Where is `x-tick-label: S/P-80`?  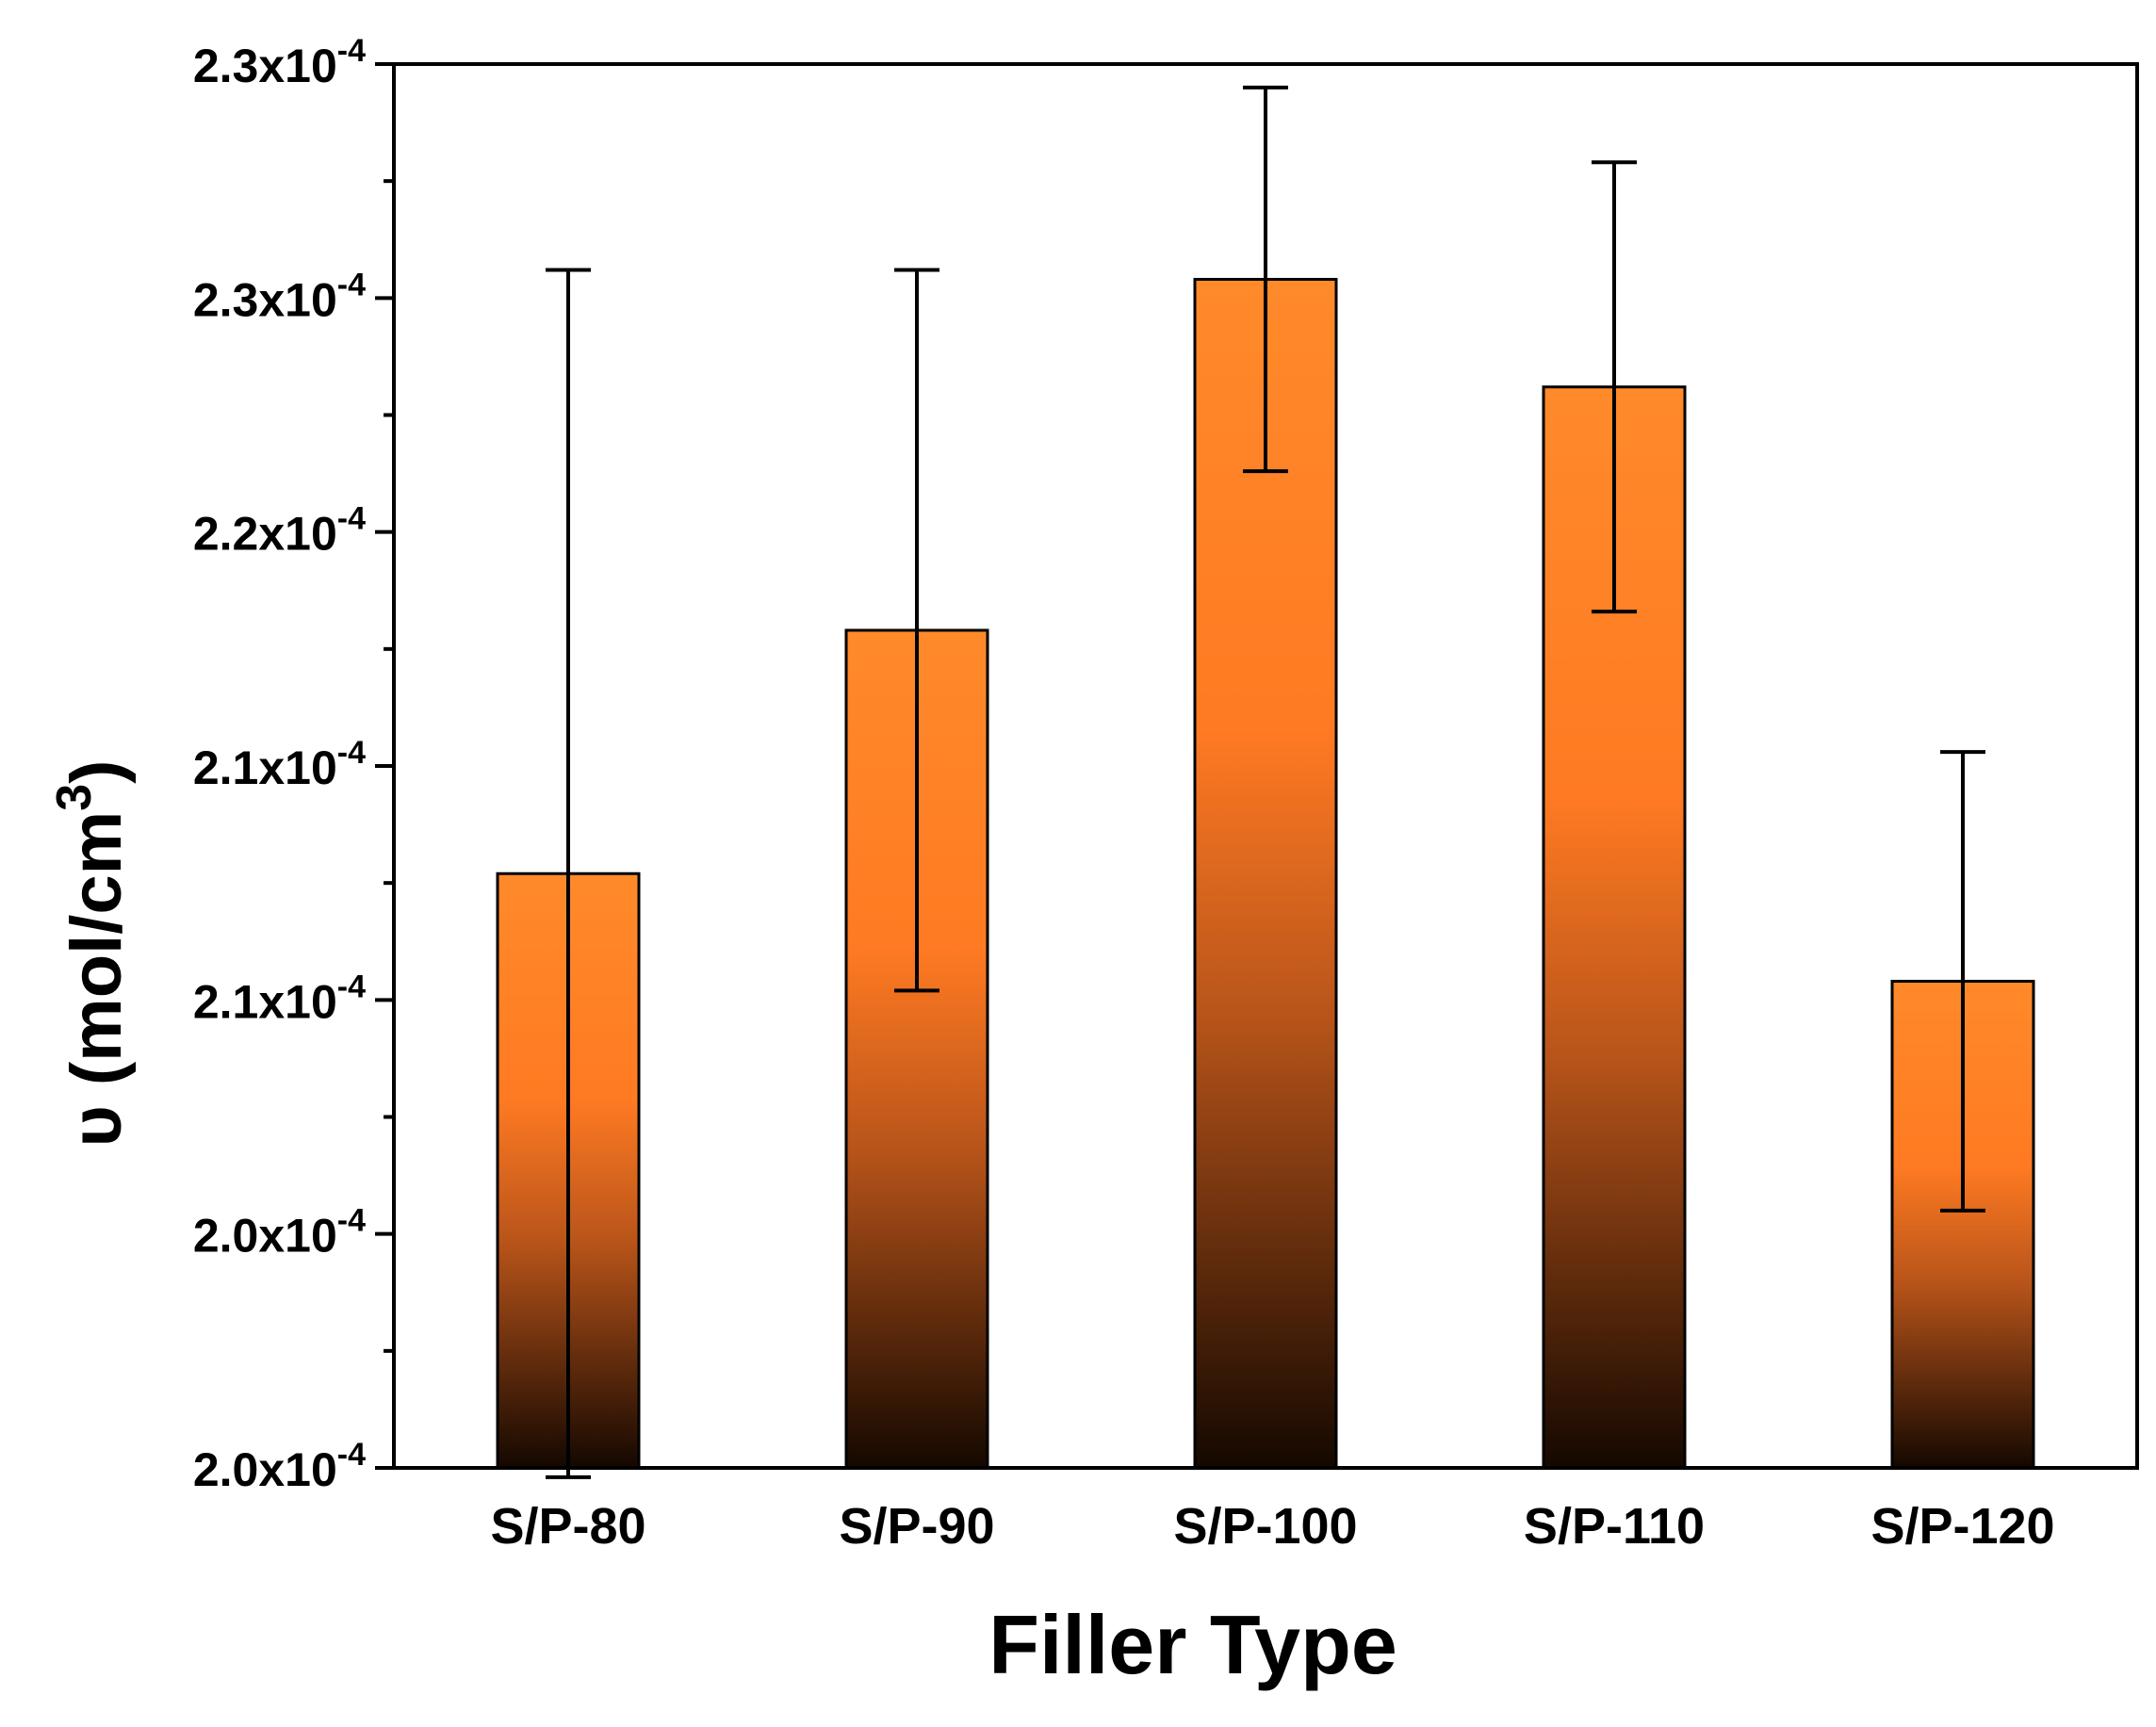 x-tick-label: S/P-80 is located at coordinates (567, 1526).